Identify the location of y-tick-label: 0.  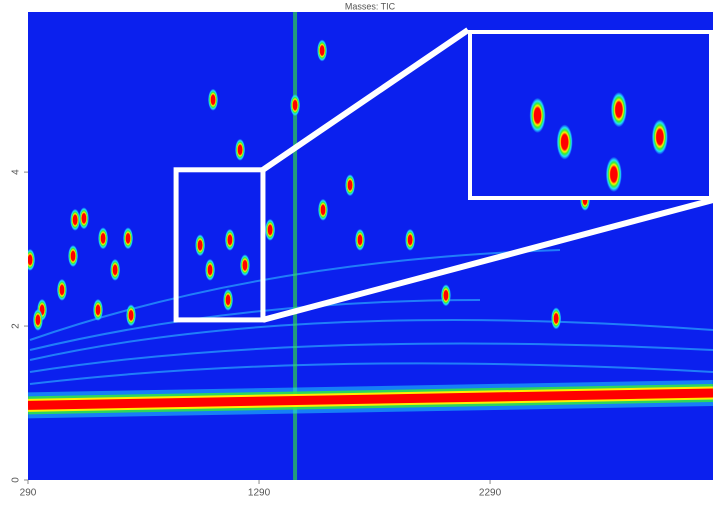
(16, 480).